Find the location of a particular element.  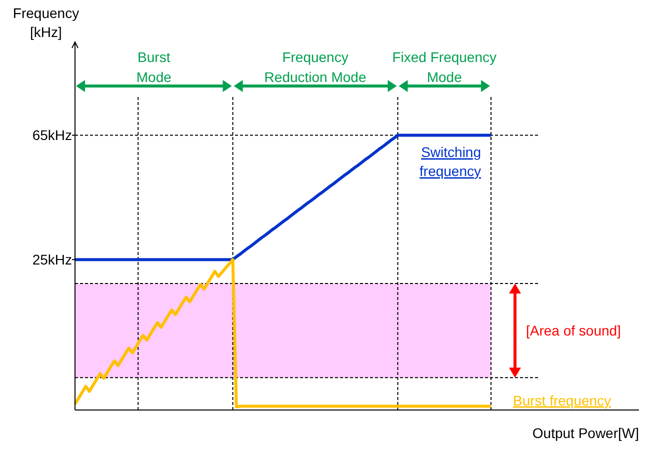

x-axis-title: Output Power[W] is located at coordinates (585, 433).